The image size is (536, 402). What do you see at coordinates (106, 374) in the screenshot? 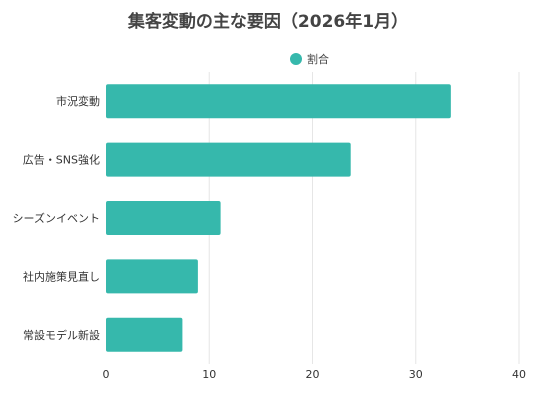
I see `x-tick-label-0: 0` at bounding box center [106, 374].